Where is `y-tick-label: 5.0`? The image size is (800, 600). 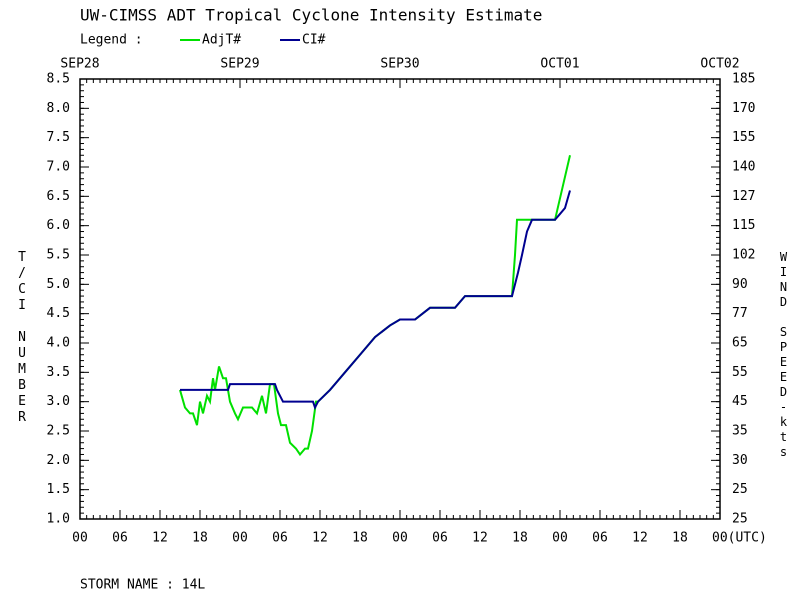
y-tick-label: 5.0 is located at coordinates (58, 284).